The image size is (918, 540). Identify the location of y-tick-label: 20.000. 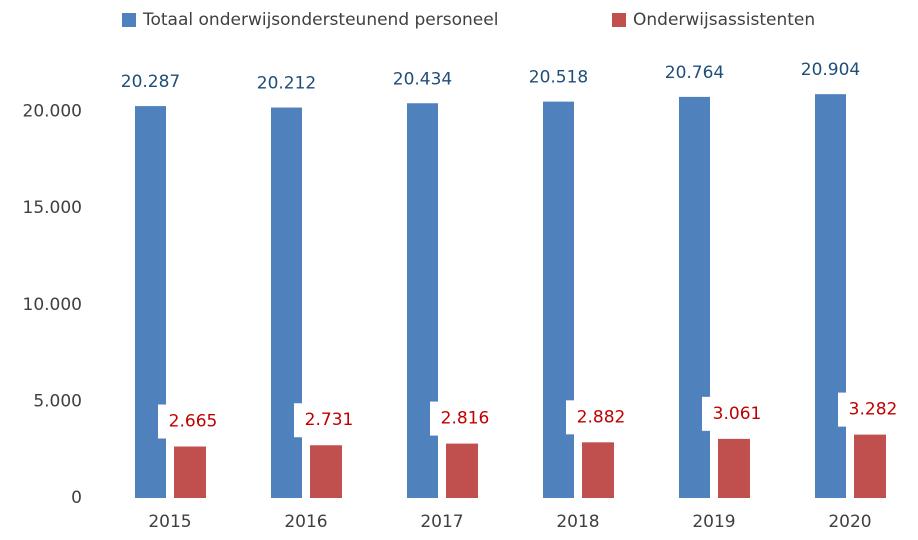
(52, 112).